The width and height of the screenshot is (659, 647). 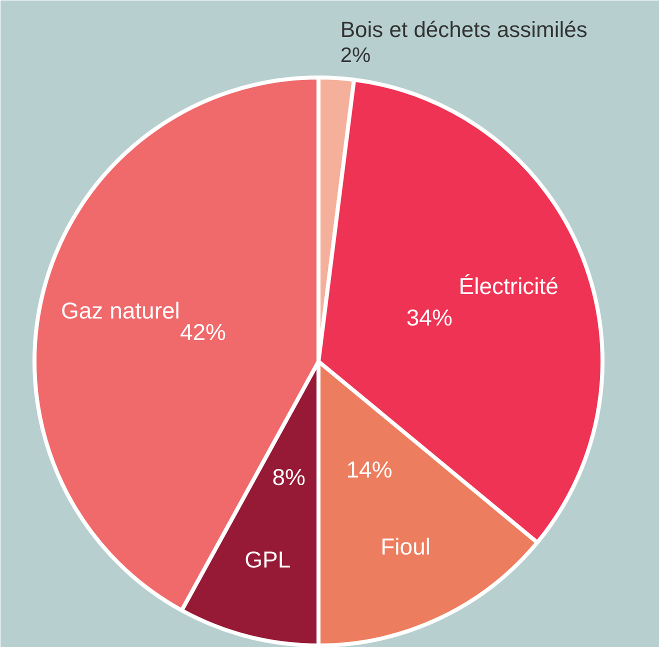 What do you see at coordinates (289, 477) in the screenshot?
I see `data-label: 8%` at bounding box center [289, 477].